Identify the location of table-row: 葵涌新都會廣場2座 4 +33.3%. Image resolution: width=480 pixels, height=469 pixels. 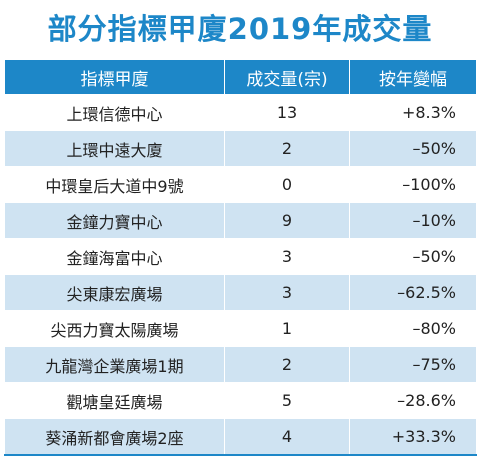
(240, 437).